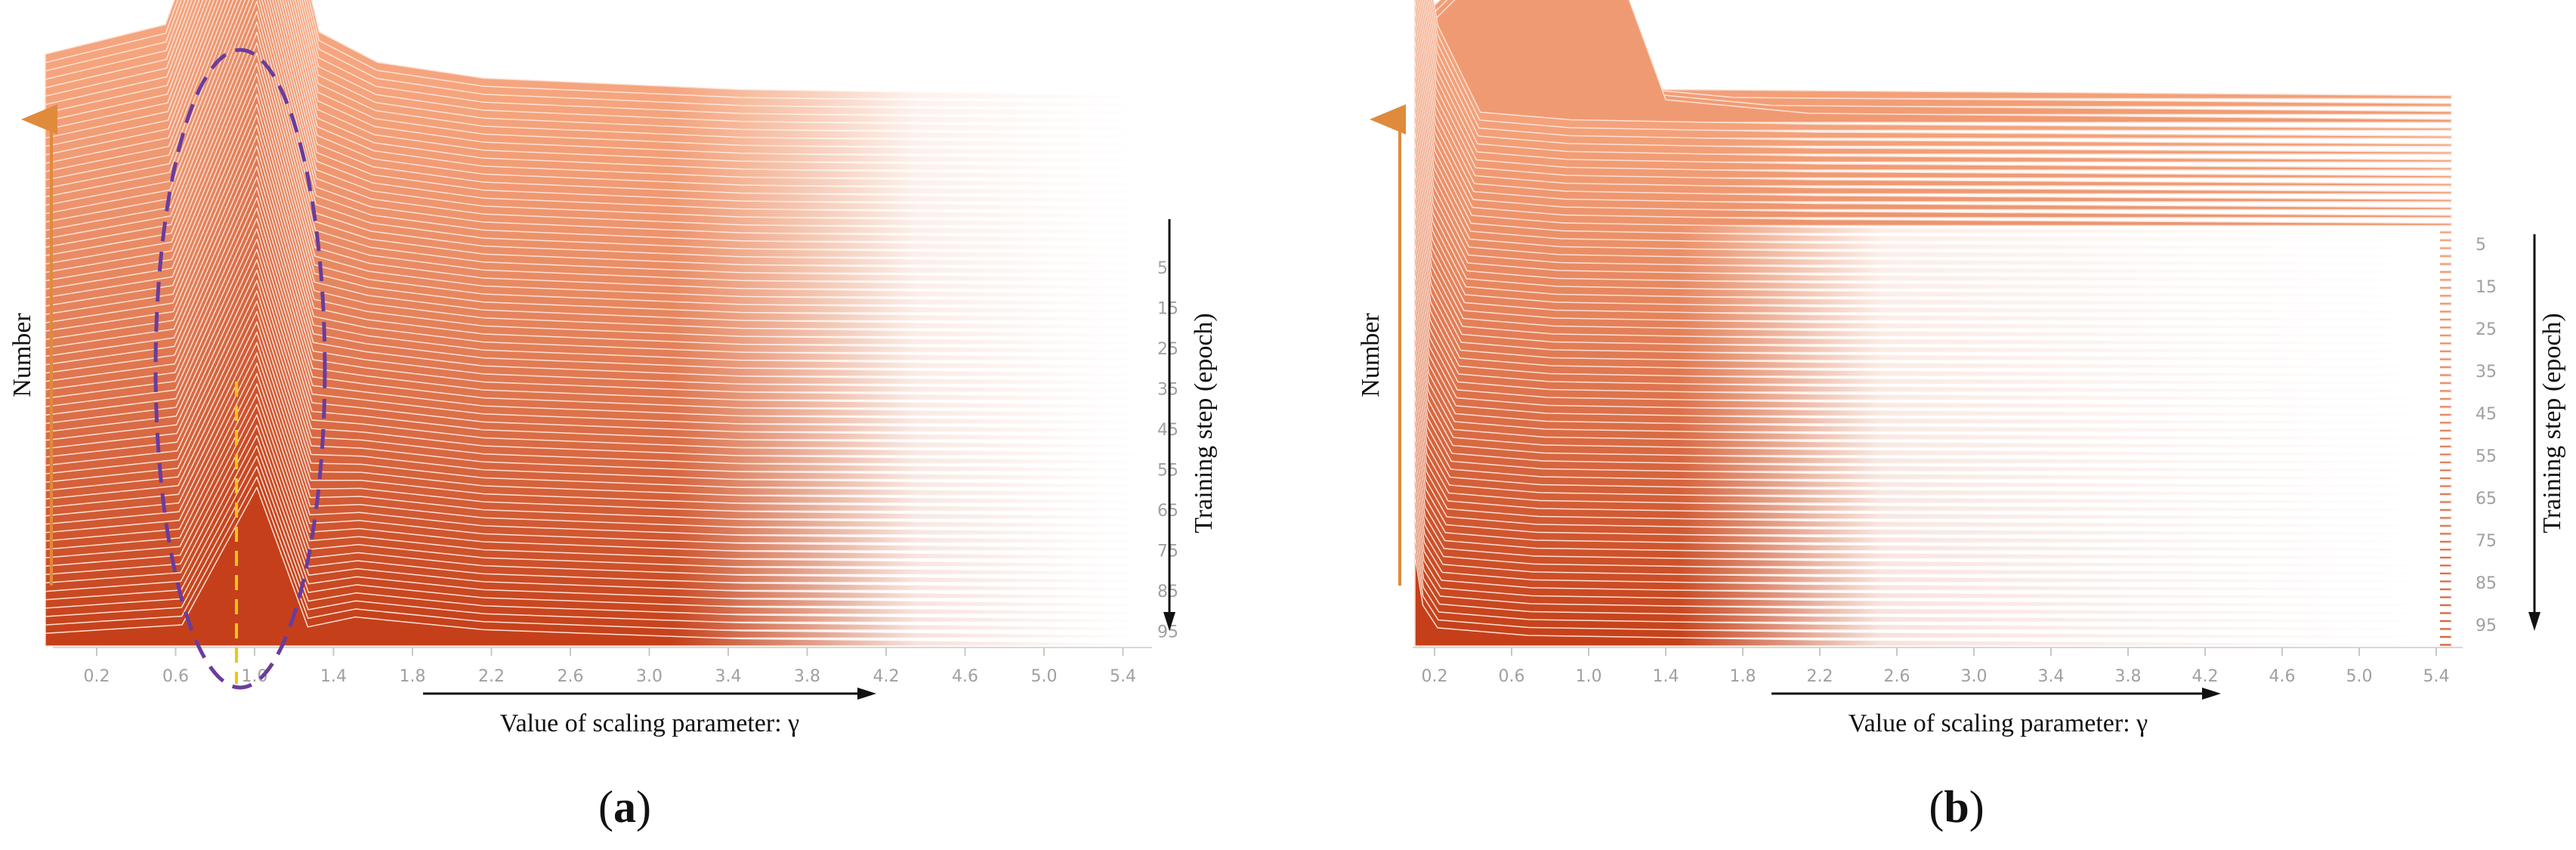 The image size is (2576, 850). What do you see at coordinates (2534, 621) in the screenshot?
I see `epoch-axis-arrowhead-b` at bounding box center [2534, 621].